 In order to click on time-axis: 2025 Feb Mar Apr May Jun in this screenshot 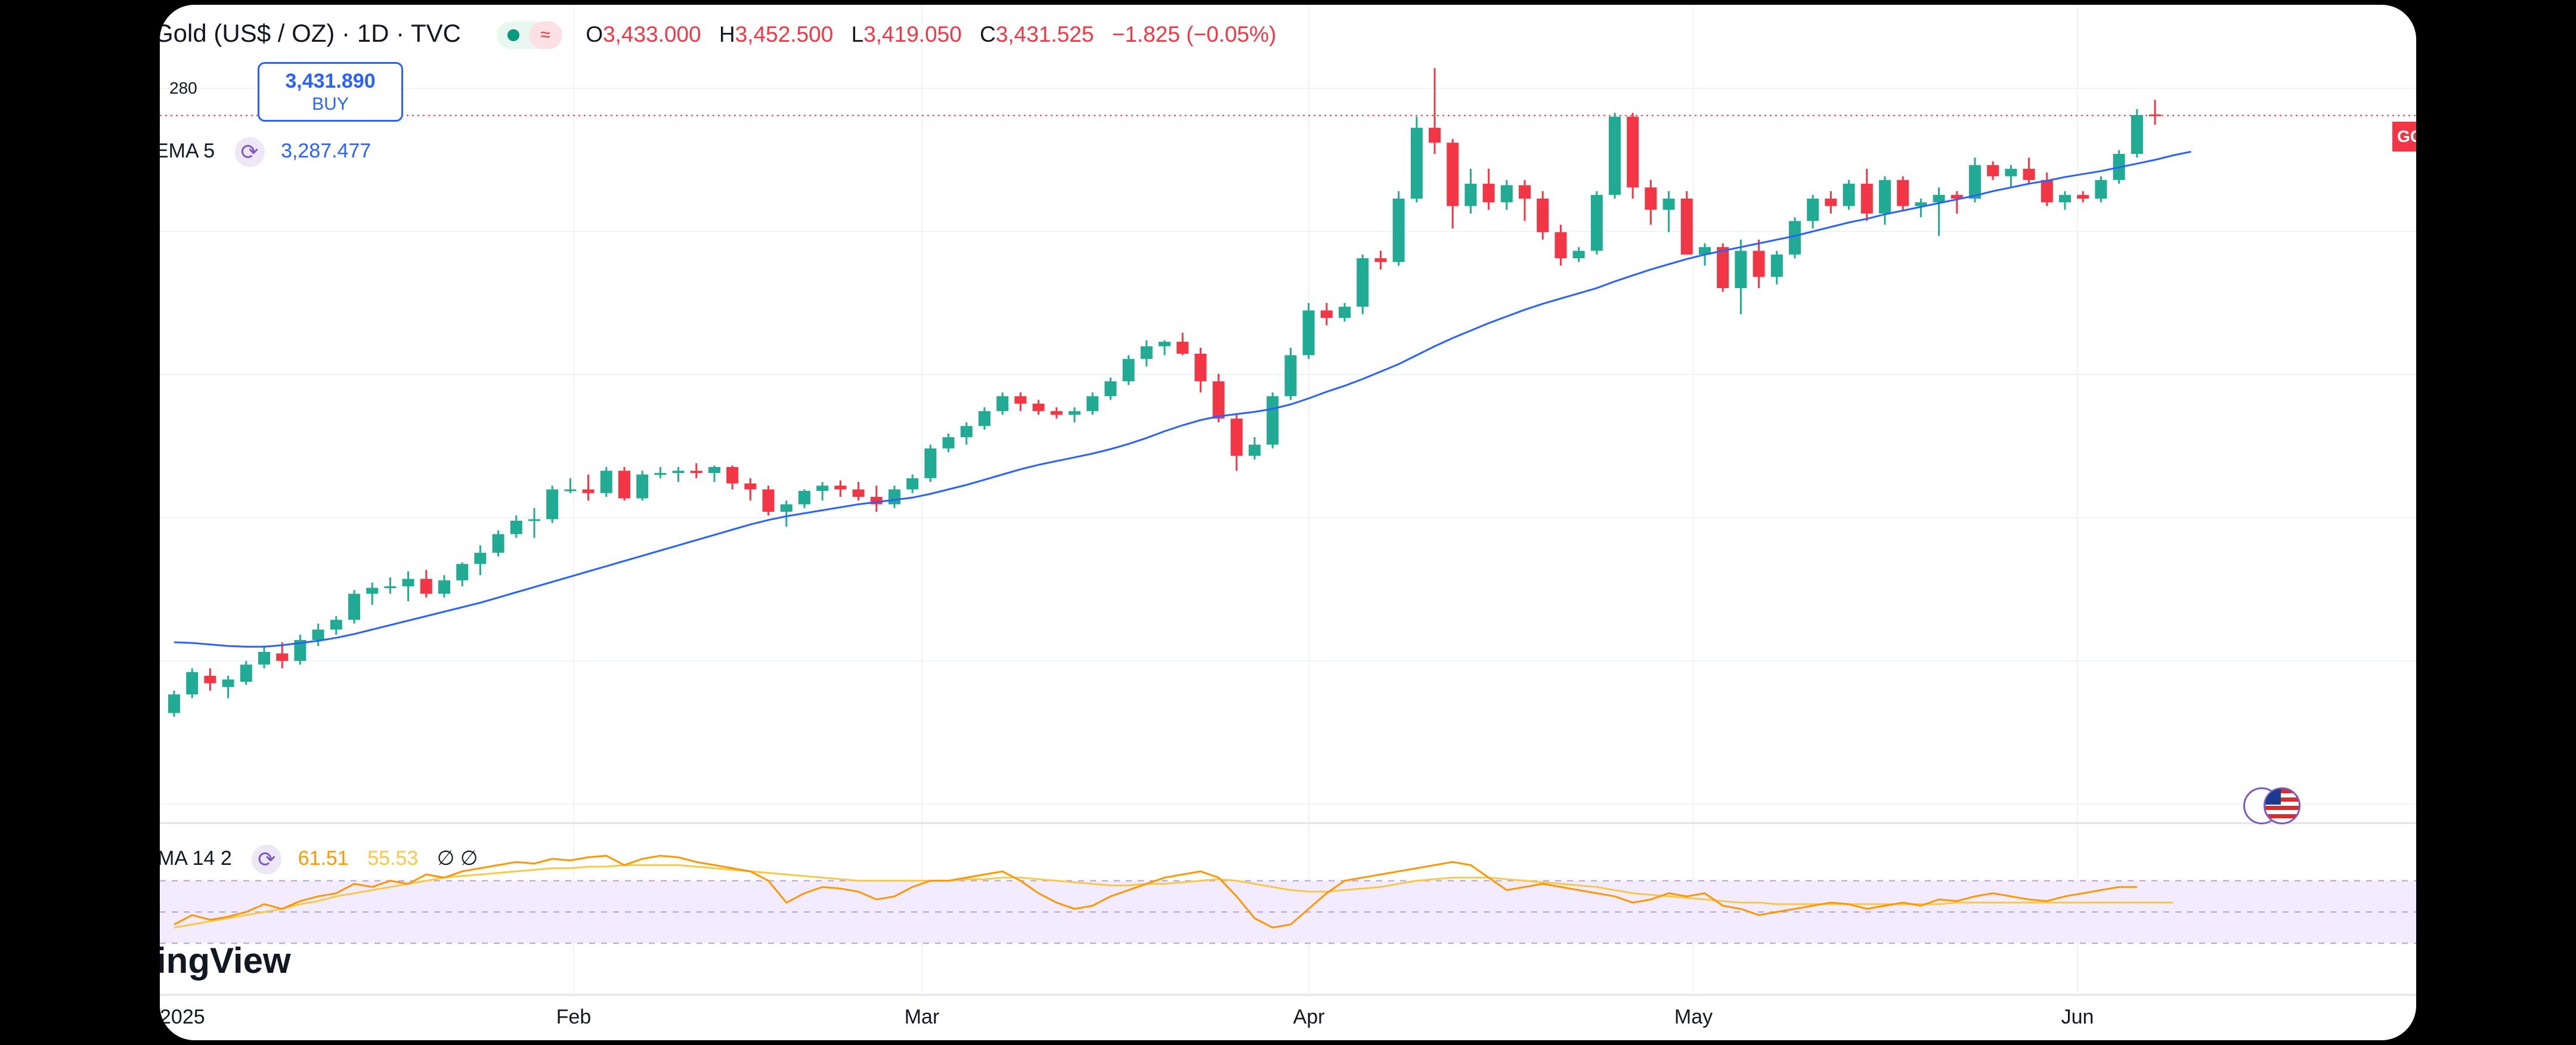, I will do `click(1288, 1017)`.